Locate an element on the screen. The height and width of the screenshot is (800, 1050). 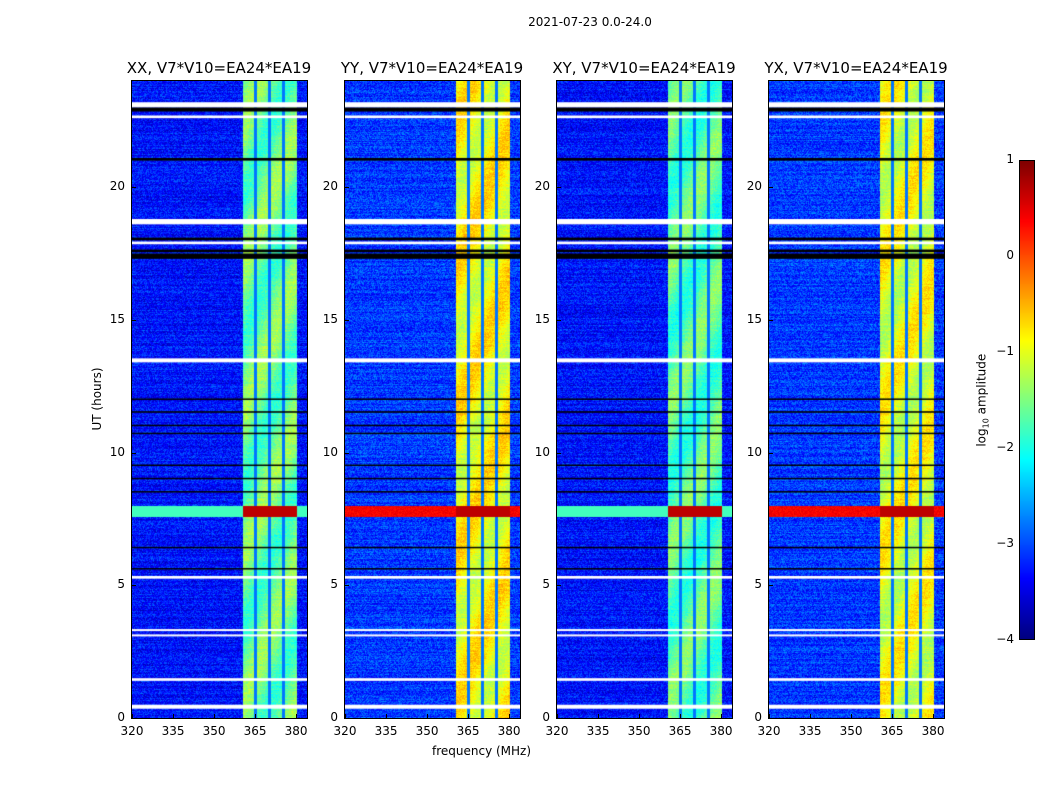
colorbar-gradient is located at coordinates (1027, 400).